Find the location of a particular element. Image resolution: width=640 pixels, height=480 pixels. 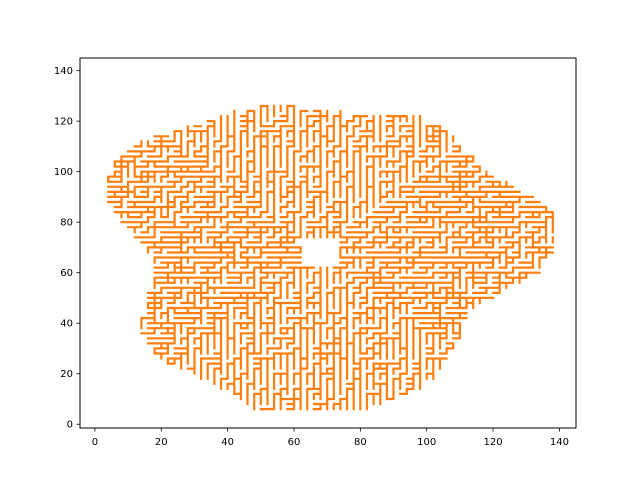

x-axis: 0 20 40 60 80 100 120 140 is located at coordinates (330, 438).